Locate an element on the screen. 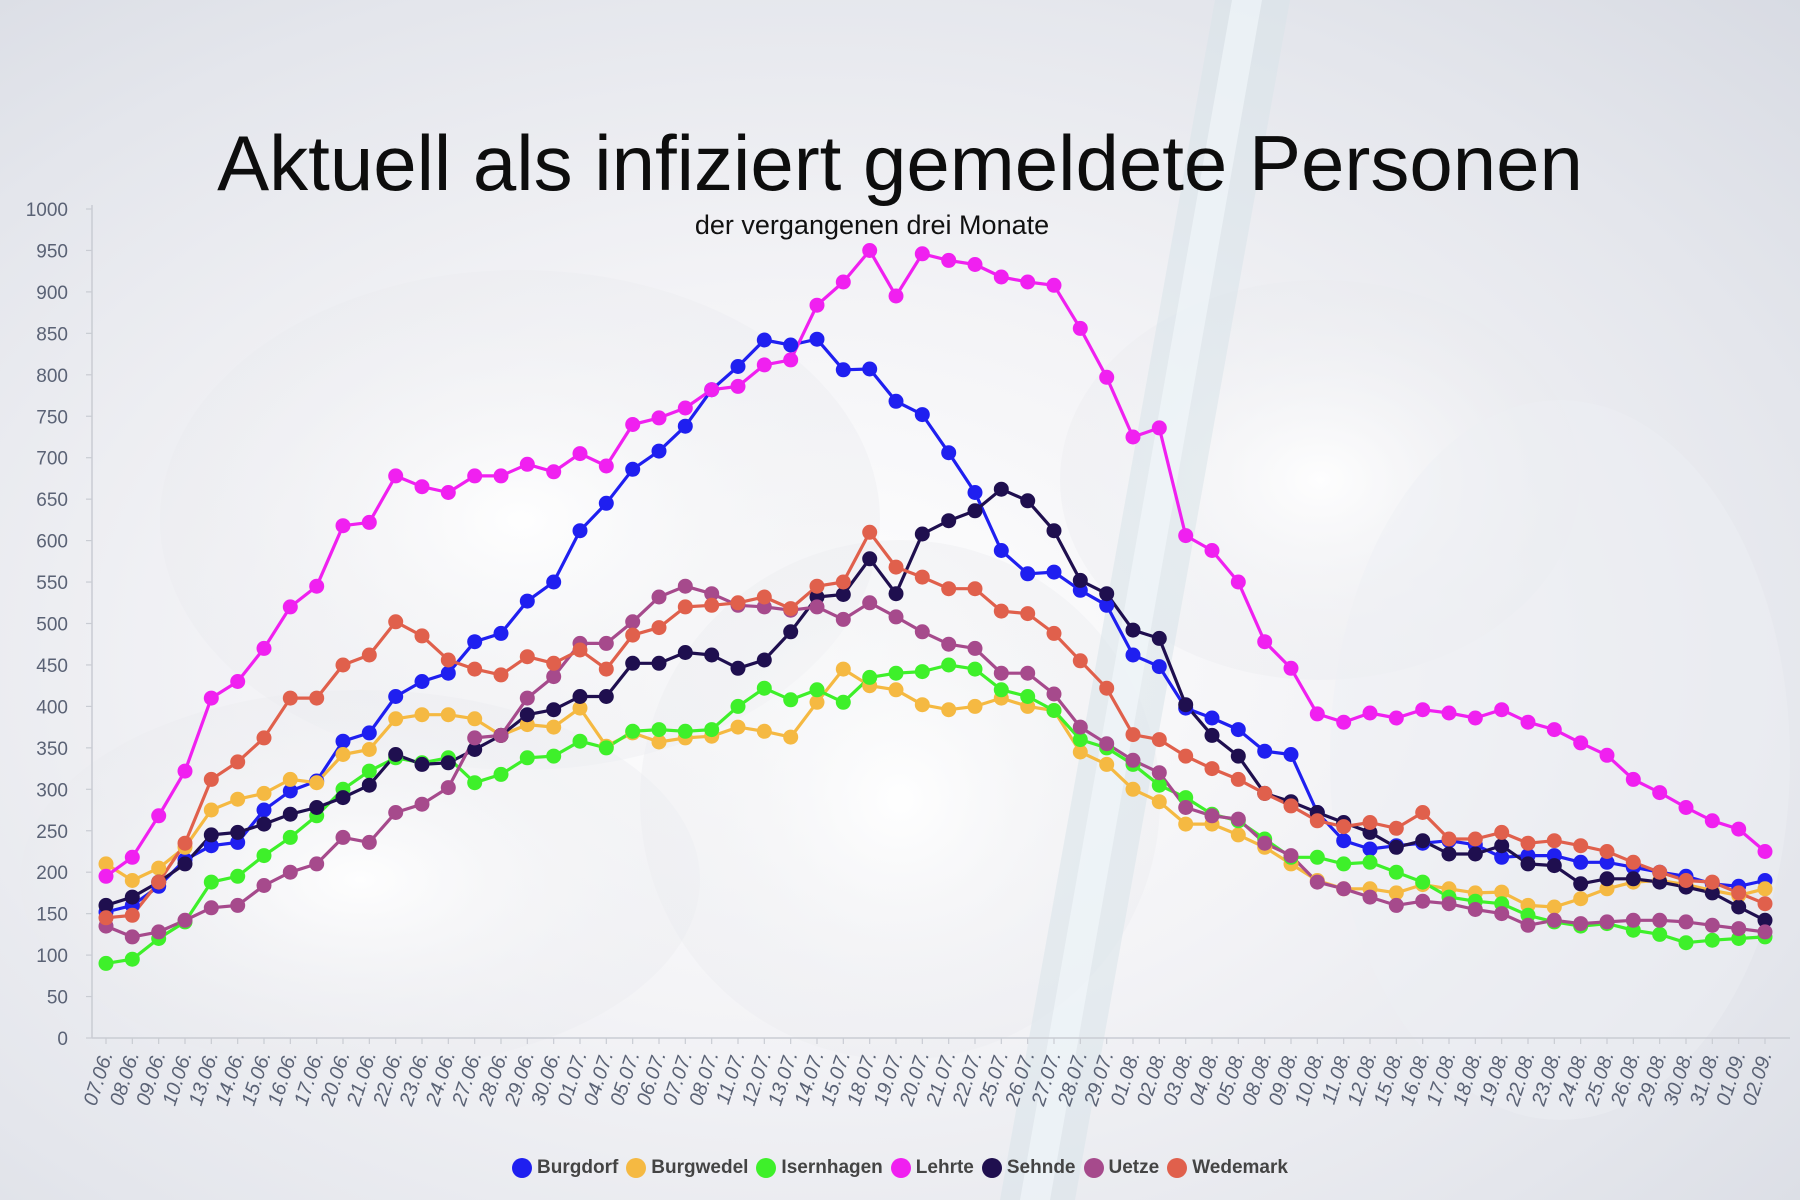 Image resolution: width=1800 pixels, height=1200 pixels. legend-item-lehrte: Lehrte is located at coordinates (932, 1168).